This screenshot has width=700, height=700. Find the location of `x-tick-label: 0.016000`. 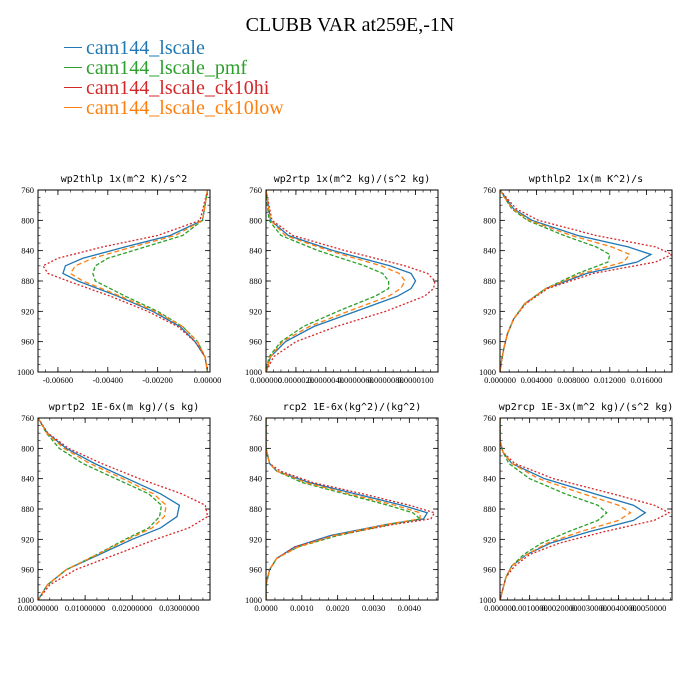

x-tick-label: 0.016000 is located at coordinates (646, 380).